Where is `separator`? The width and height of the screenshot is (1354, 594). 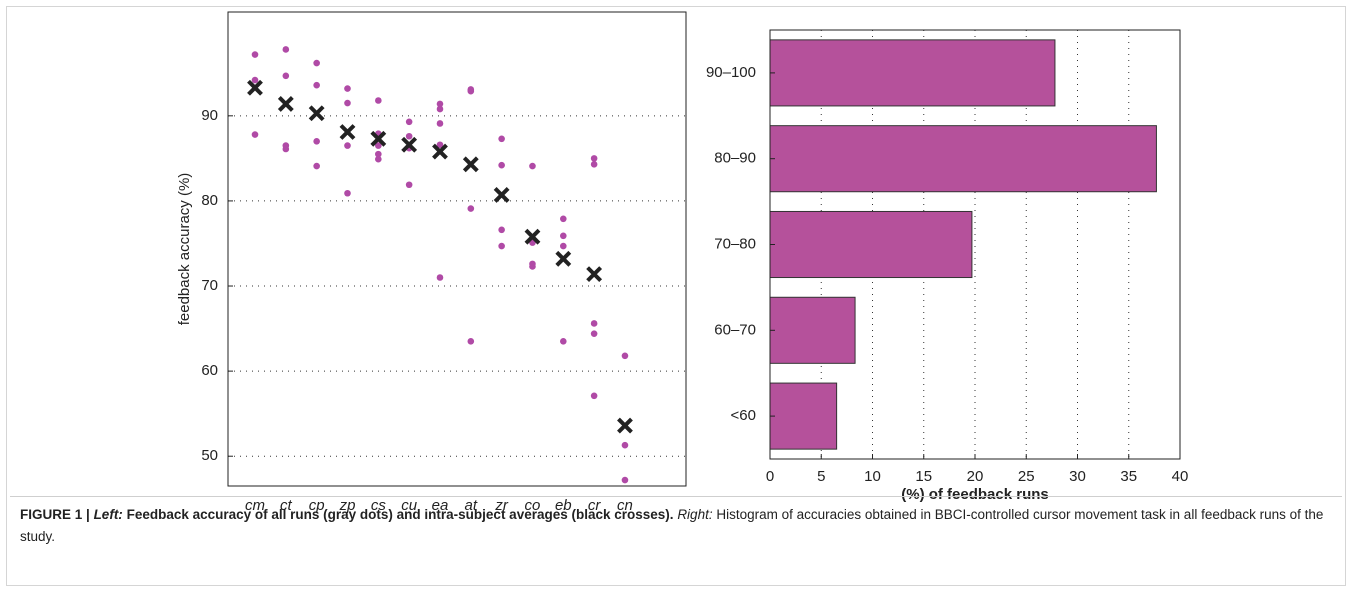
separator is located at coordinates (676, 496).